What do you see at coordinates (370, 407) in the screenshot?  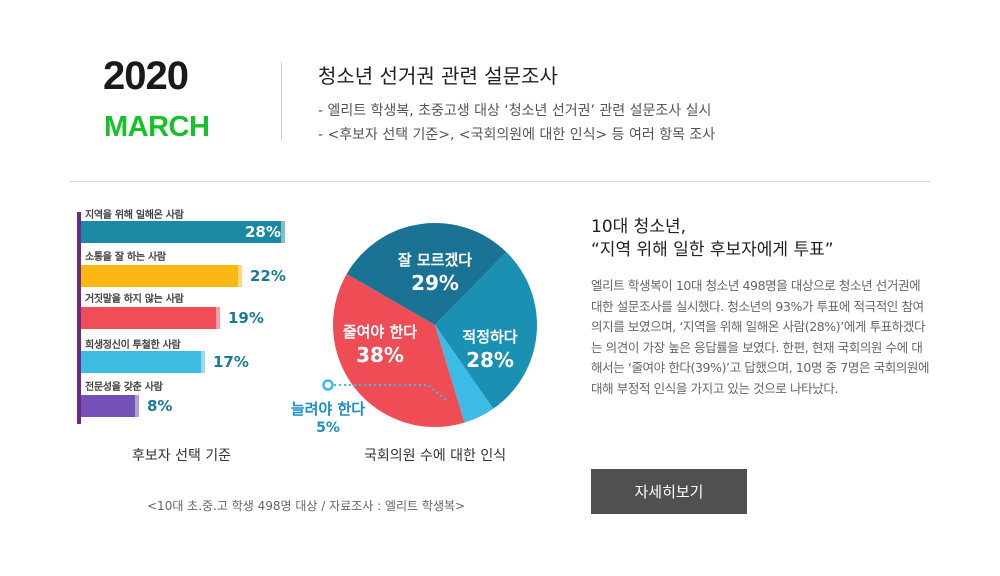 I see `pie-callout: 늘려야 한다 5%` at bounding box center [370, 407].